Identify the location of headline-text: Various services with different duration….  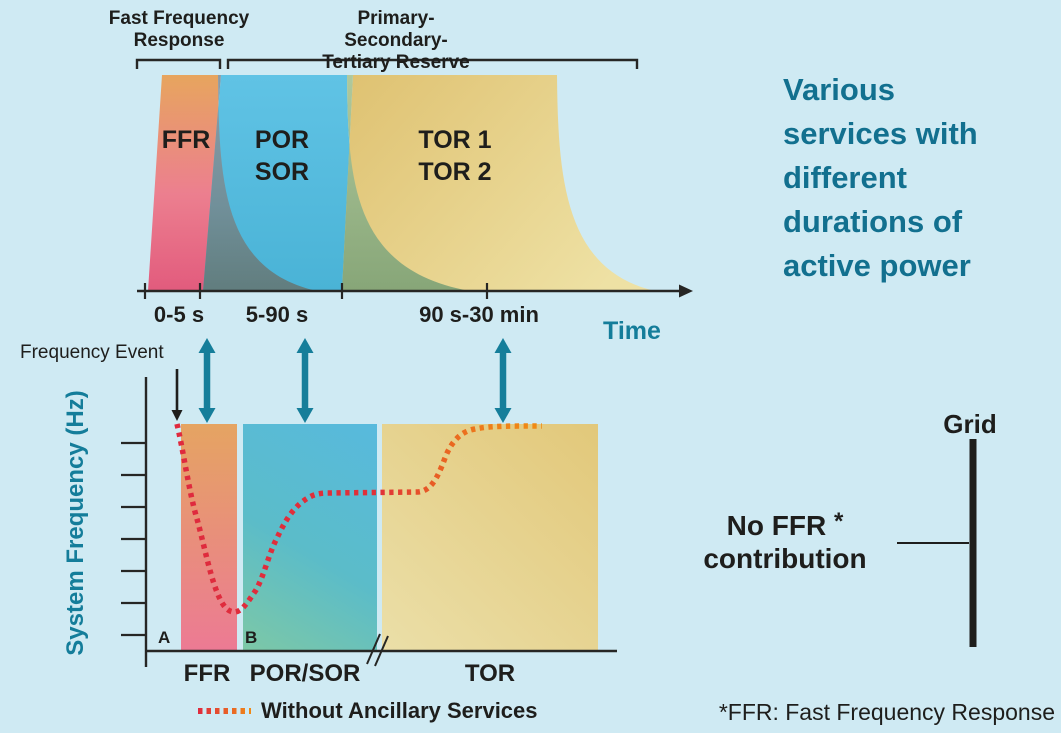
(880, 177).